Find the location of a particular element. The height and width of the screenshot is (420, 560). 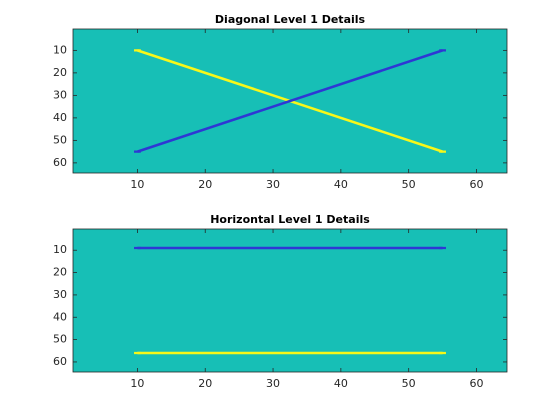

chart-title: Horizontal Level 1 Details is located at coordinates (290, 219).